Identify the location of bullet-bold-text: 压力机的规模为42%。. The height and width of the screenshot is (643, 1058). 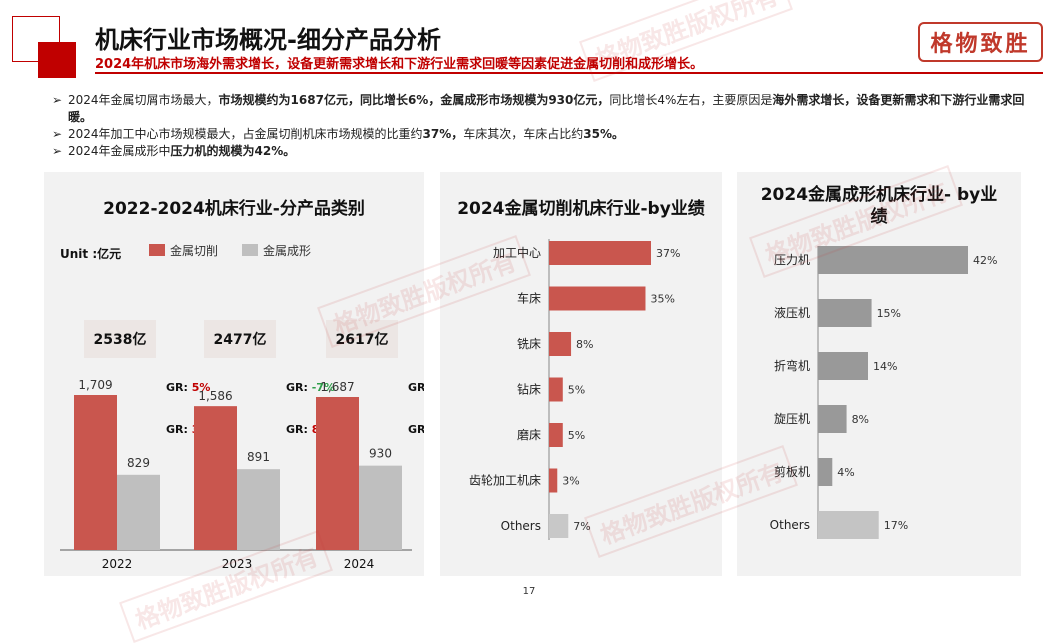
(233, 151).